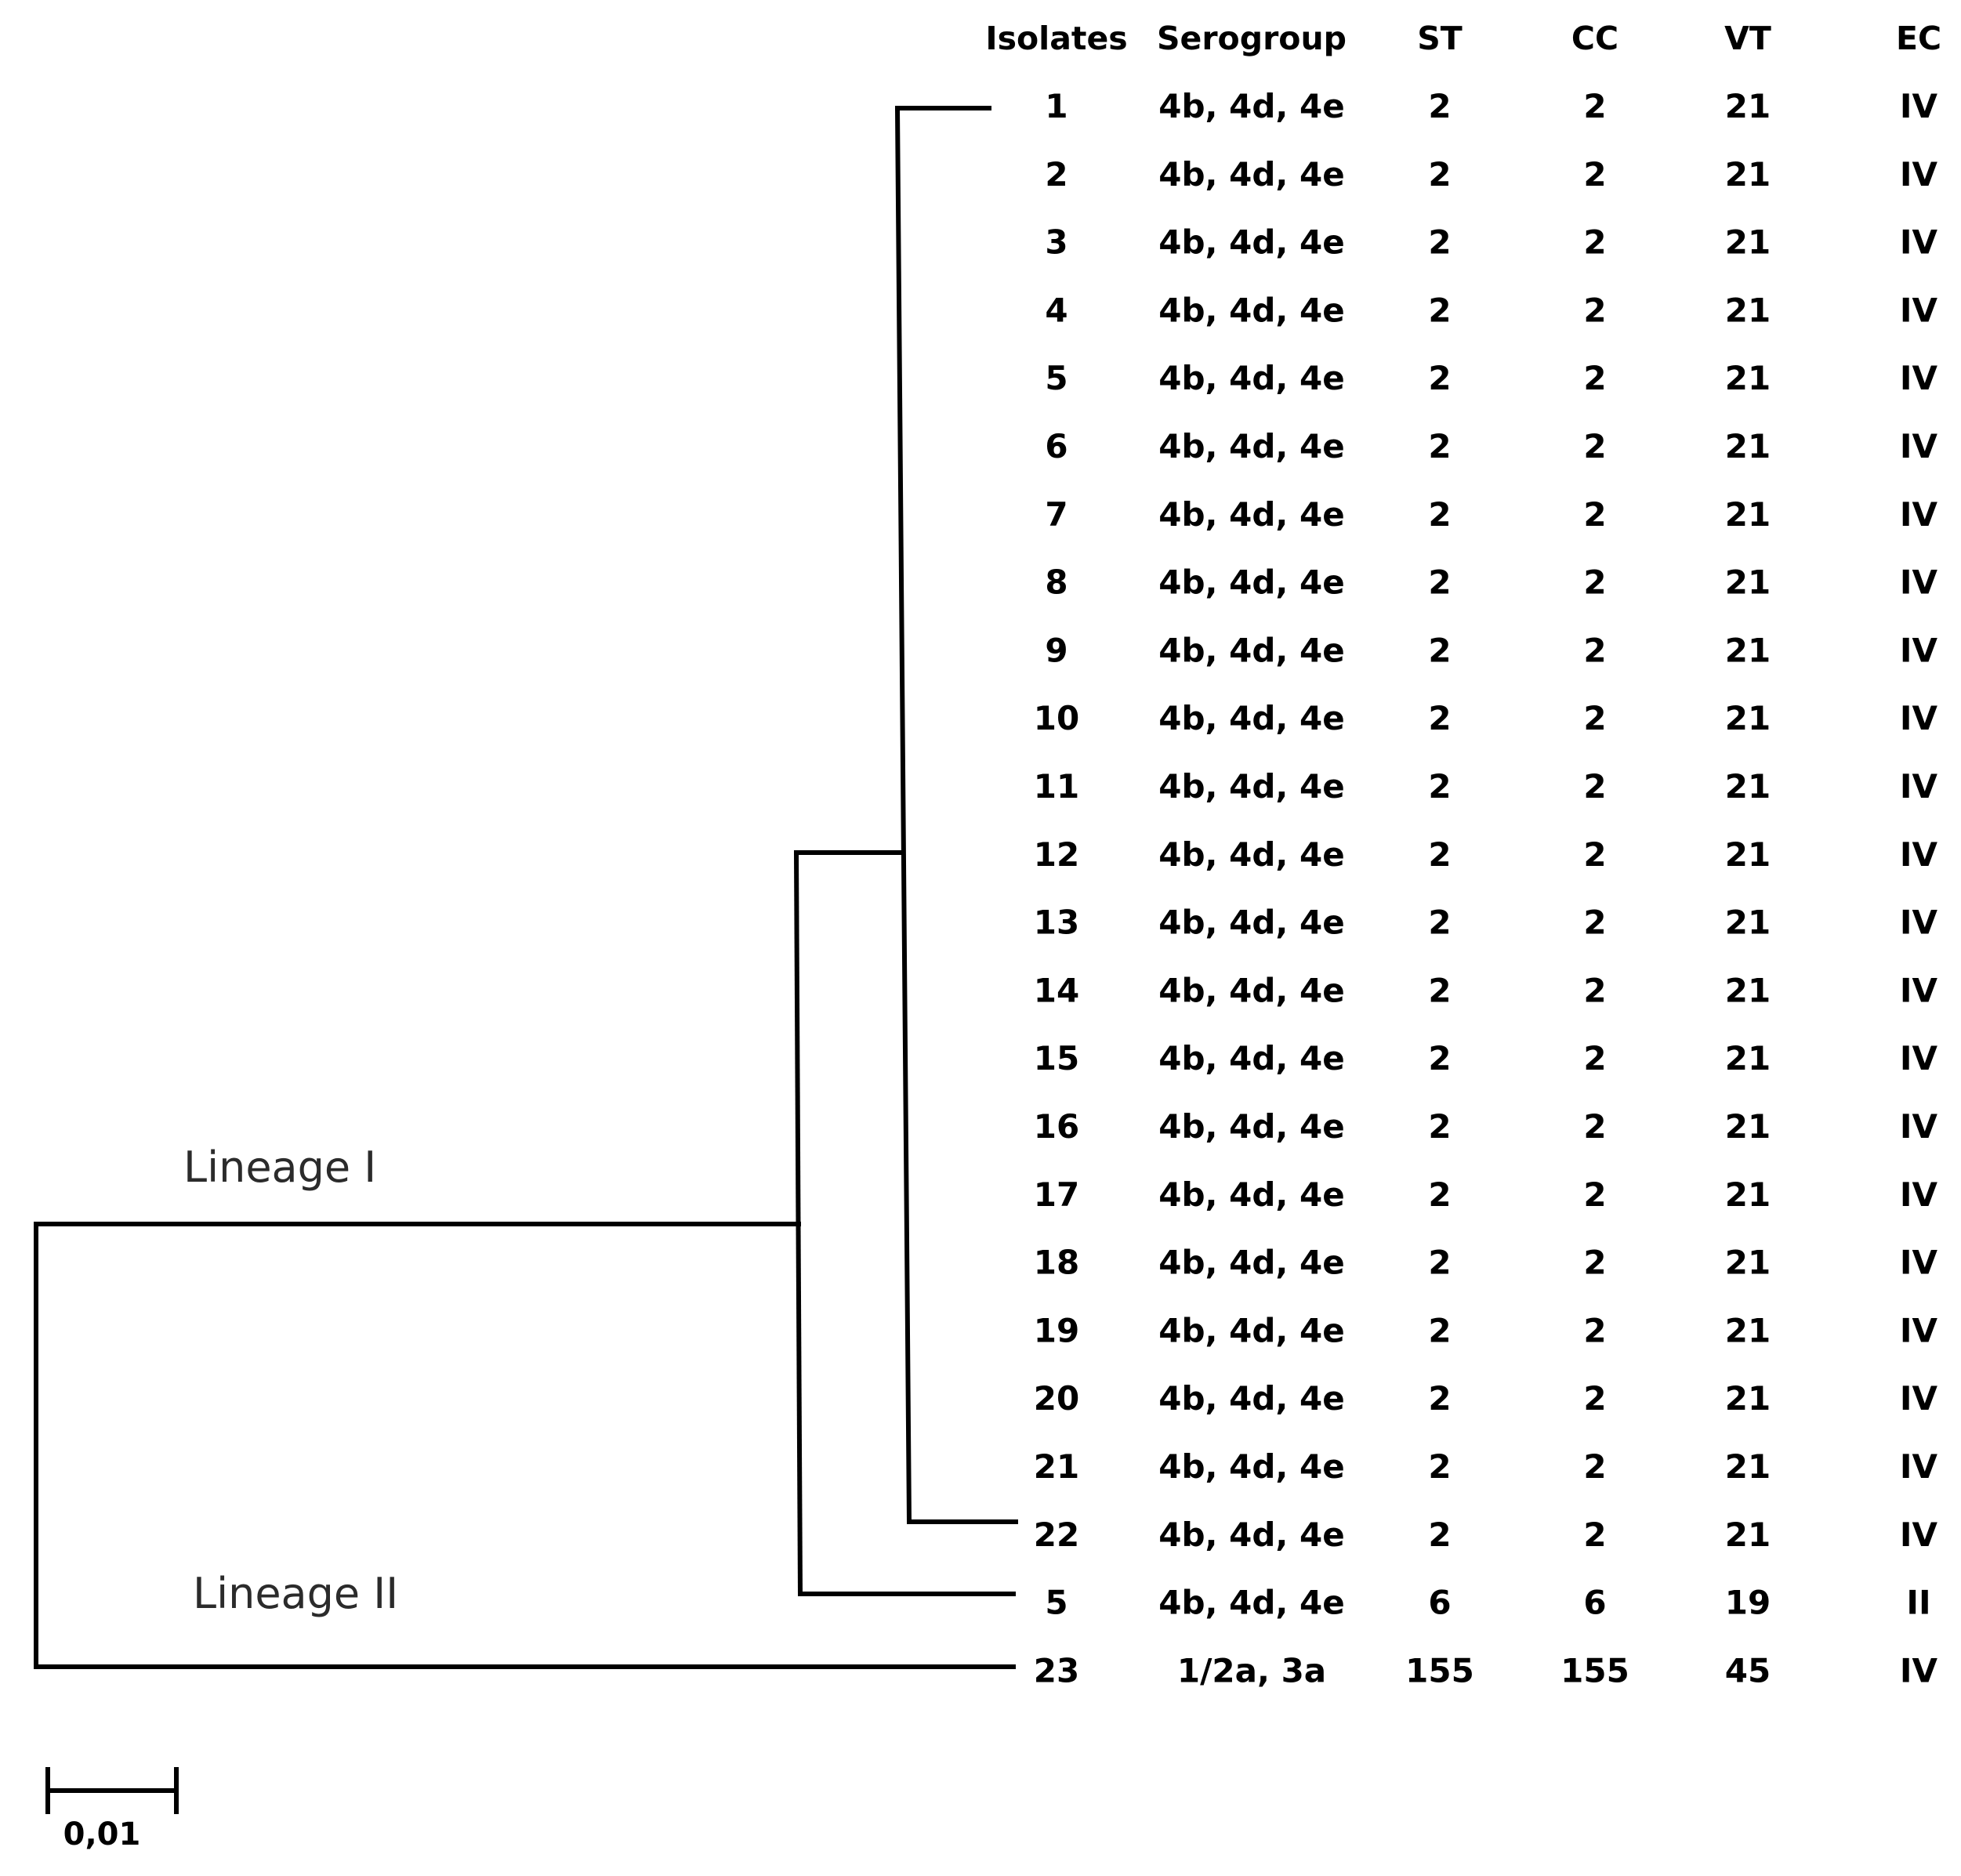 The width and height of the screenshot is (1961, 1876). Describe the element at coordinates (1486, 1058) in the screenshot. I see `table-row: 15 4b, 4d, 4e 2 2 21 IV` at that location.